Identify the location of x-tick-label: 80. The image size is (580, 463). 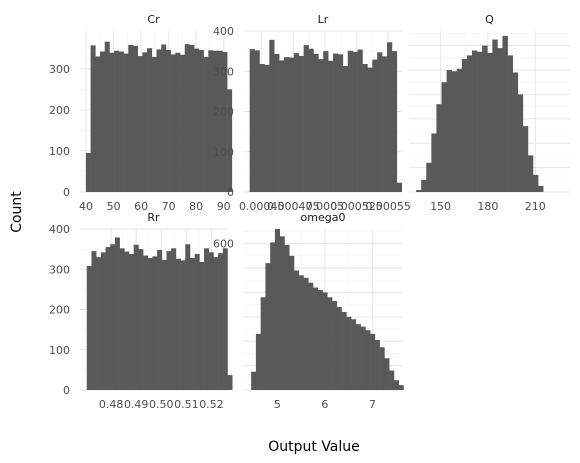
(196, 206).